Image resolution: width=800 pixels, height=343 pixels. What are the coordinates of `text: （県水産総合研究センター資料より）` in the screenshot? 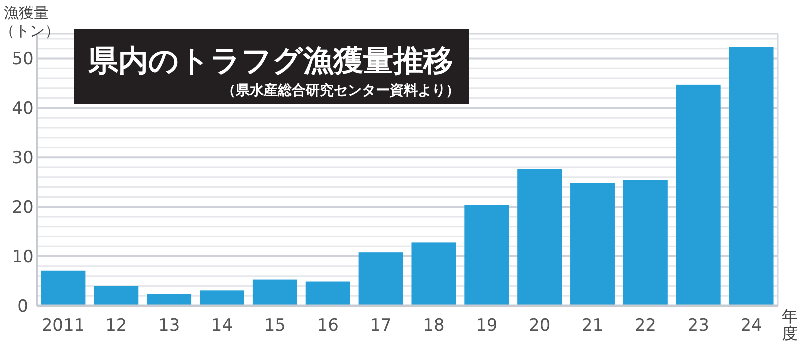 It's located at (341, 90).